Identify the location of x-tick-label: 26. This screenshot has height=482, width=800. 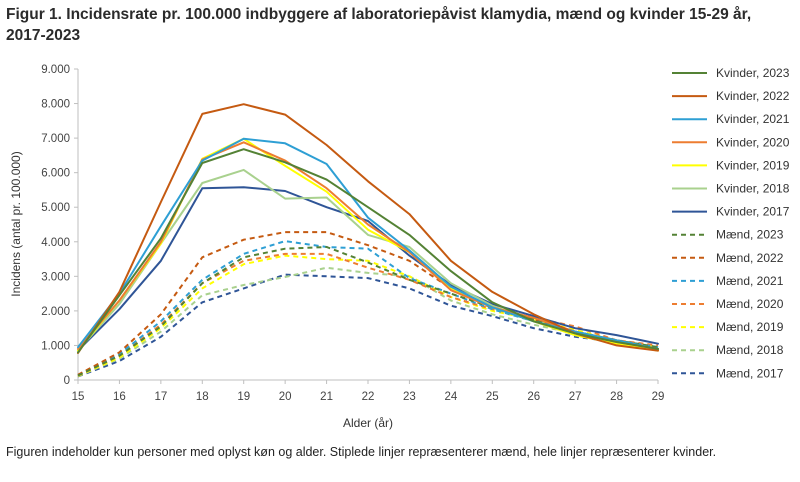
(533, 397).